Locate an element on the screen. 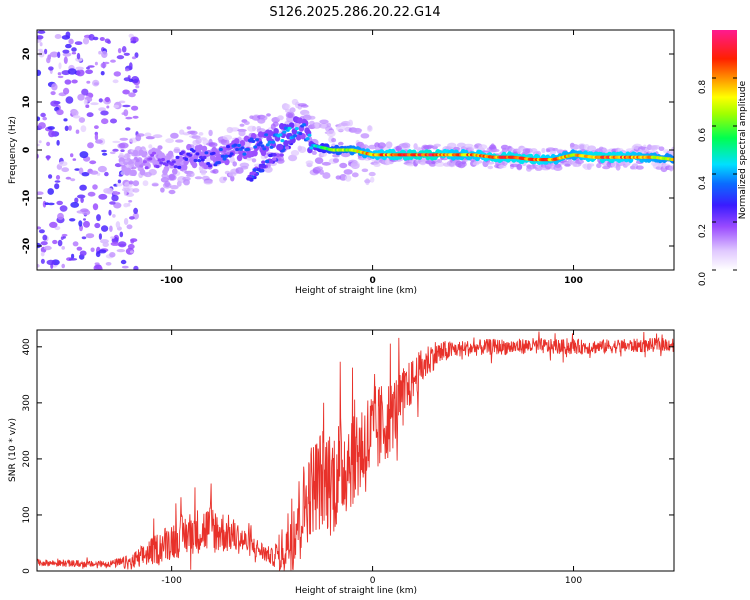 The image size is (750, 600). y-tick-label: 100 is located at coordinates (27, 514).